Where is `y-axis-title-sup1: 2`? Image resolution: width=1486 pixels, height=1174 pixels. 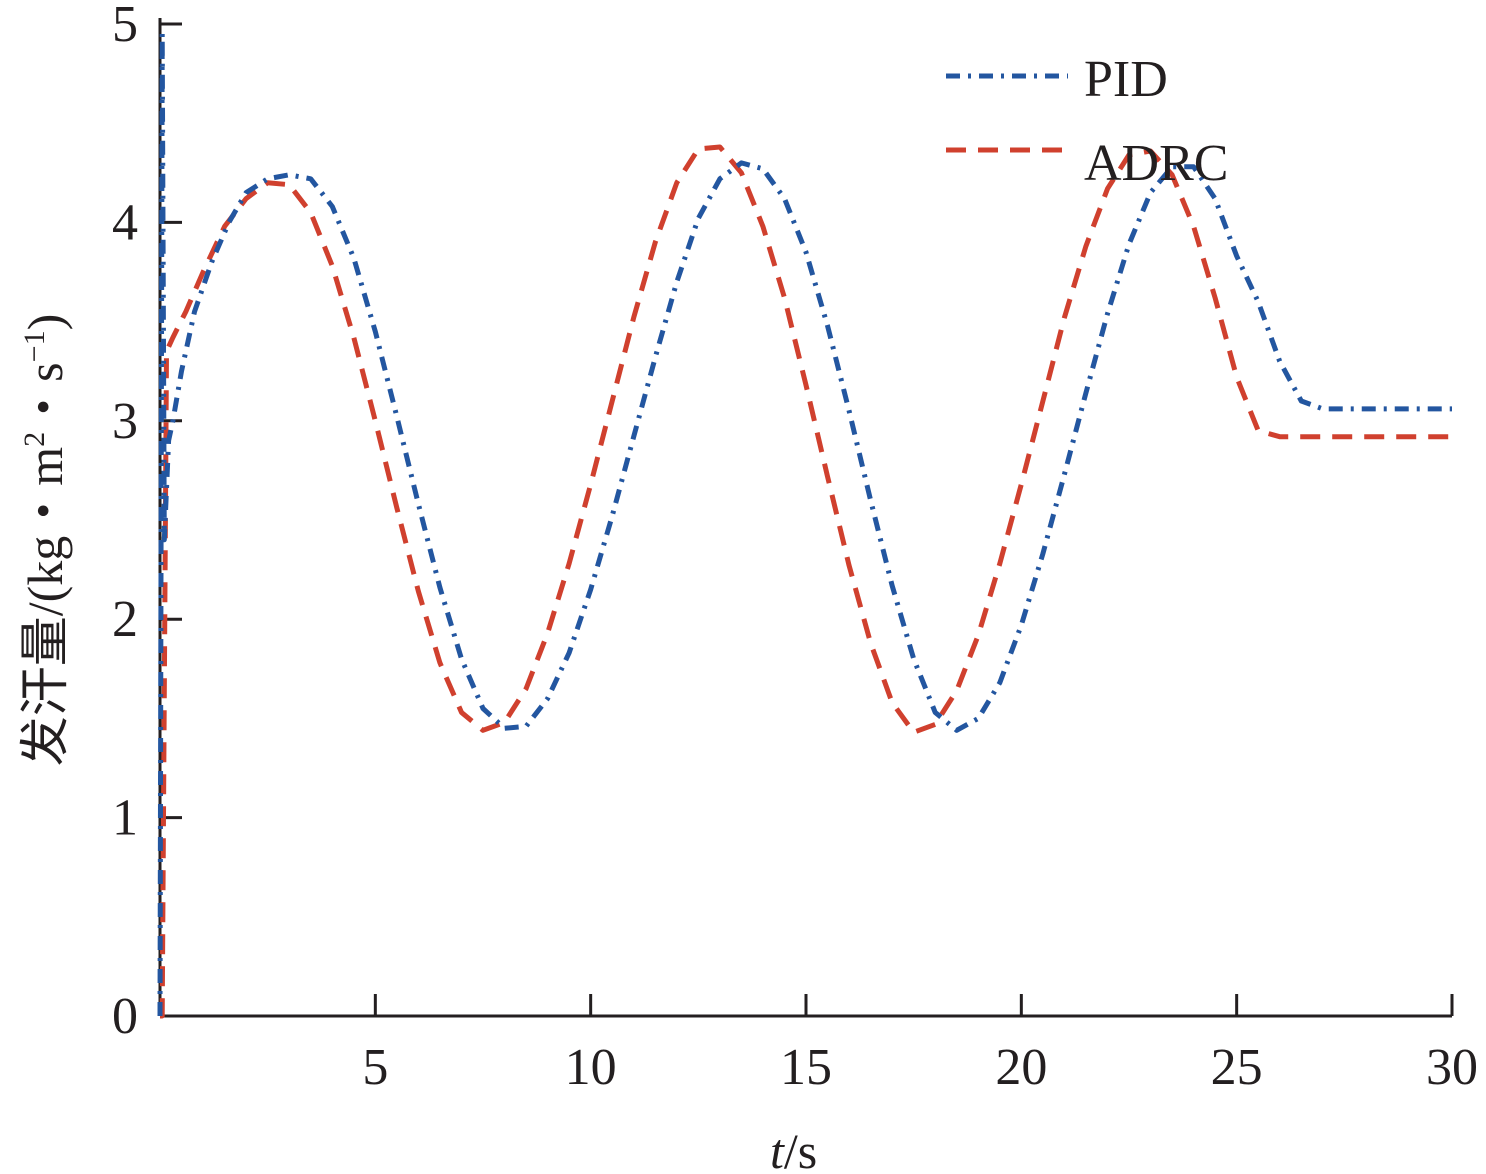
y-axis-title-sup1: 2 is located at coordinates (34, 439).